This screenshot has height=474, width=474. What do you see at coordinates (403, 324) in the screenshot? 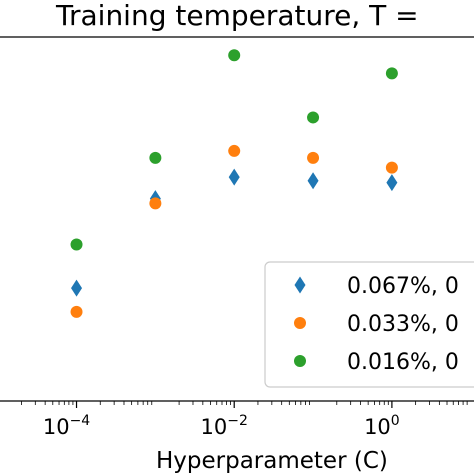
I see `legend-label-2: 0.033%, 0` at bounding box center [403, 324].